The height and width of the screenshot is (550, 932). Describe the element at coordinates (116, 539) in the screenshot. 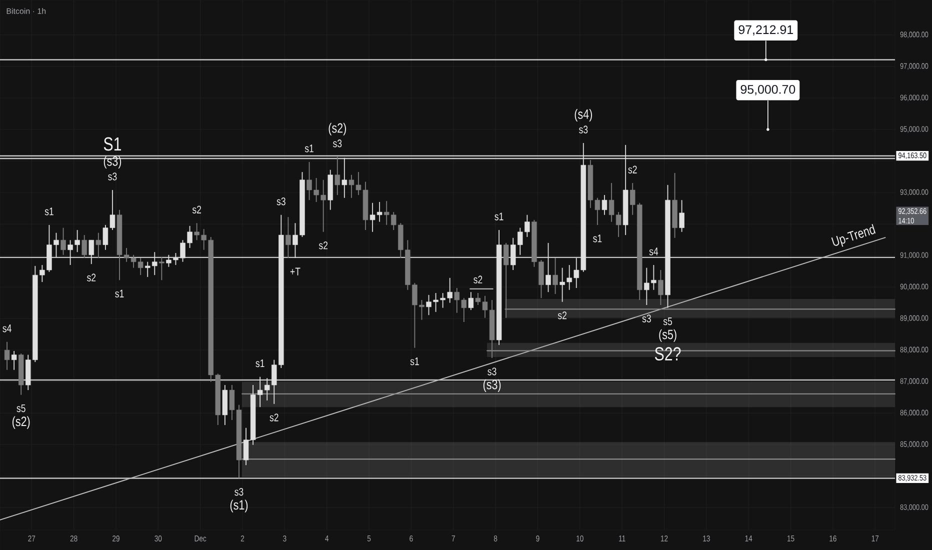

I see `x-tick-label: 29` at that location.